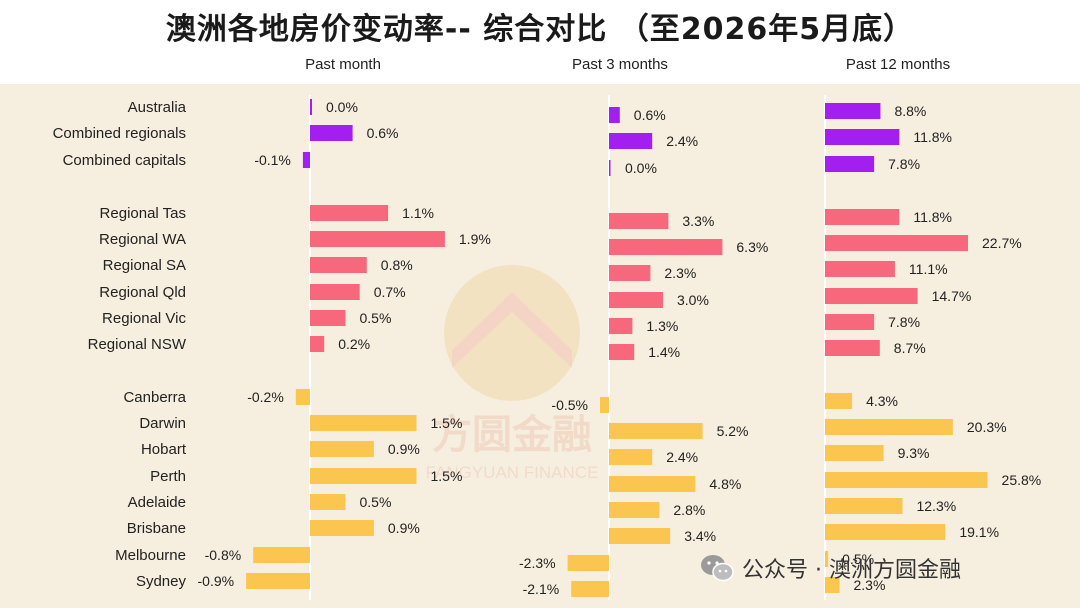  What do you see at coordinates (733, 431) in the screenshot?
I see `value-label: 5.2%` at bounding box center [733, 431].